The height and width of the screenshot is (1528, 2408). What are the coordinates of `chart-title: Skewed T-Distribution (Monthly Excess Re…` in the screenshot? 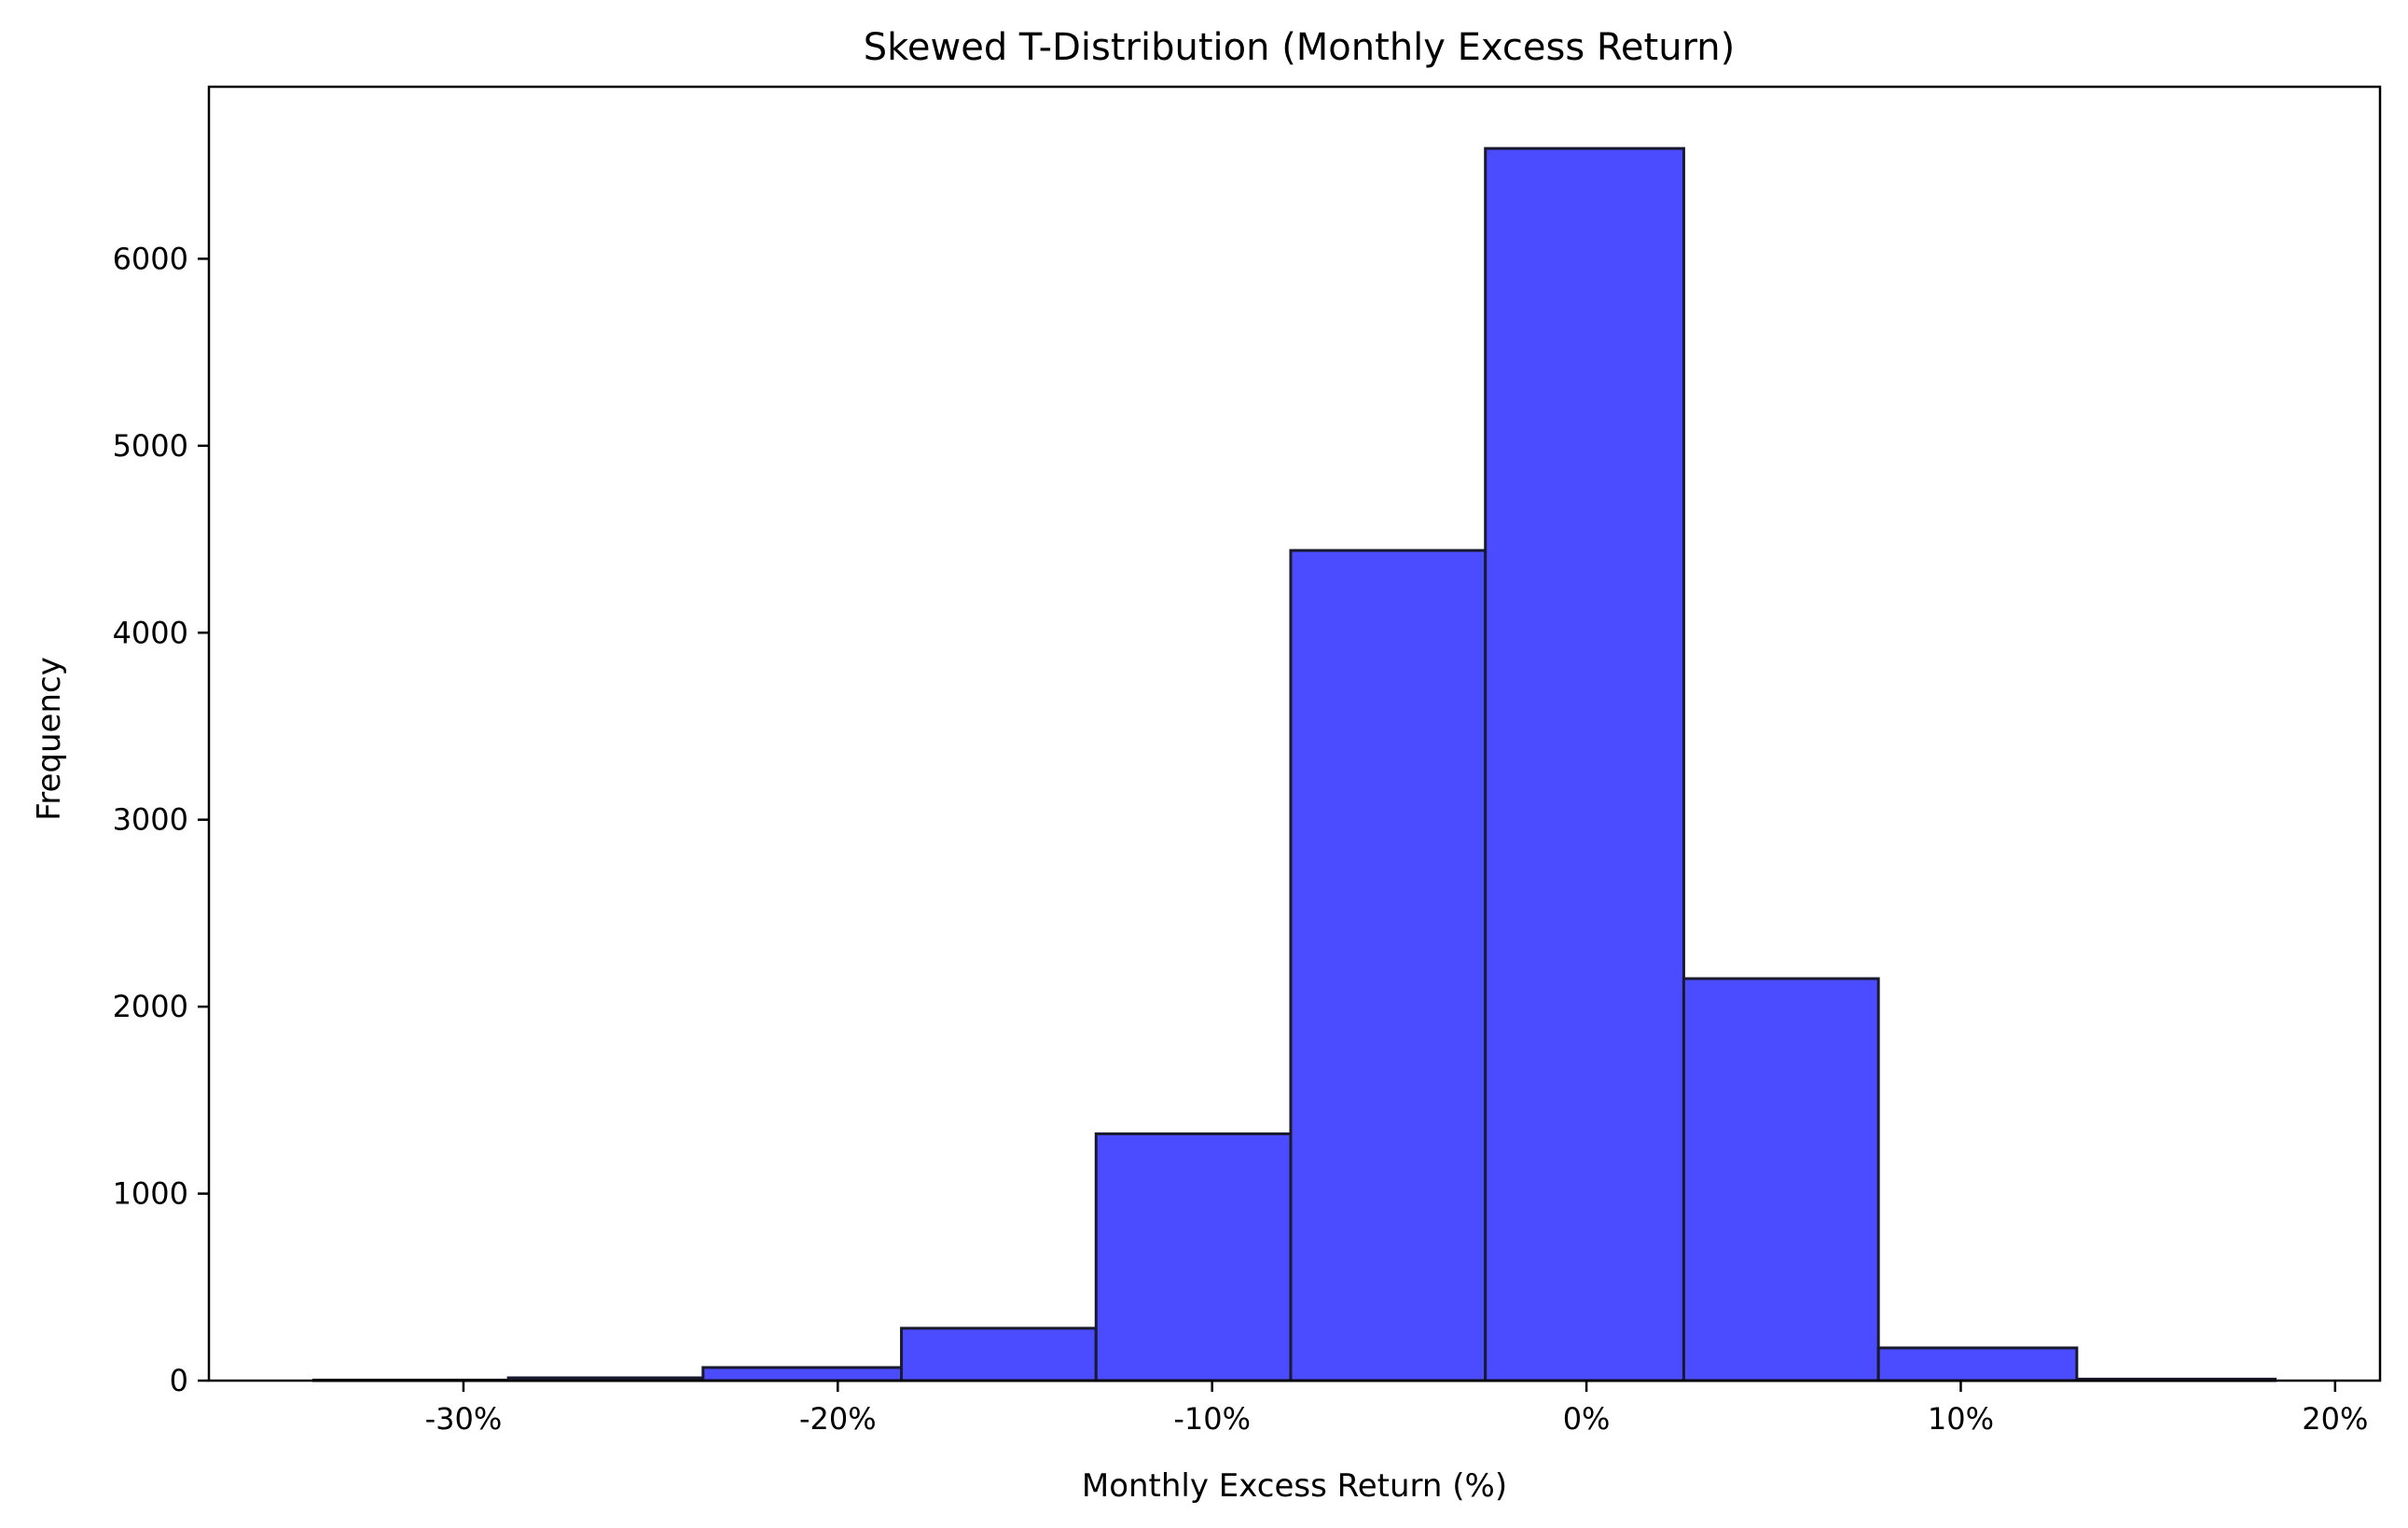 It's located at (1300, 47).